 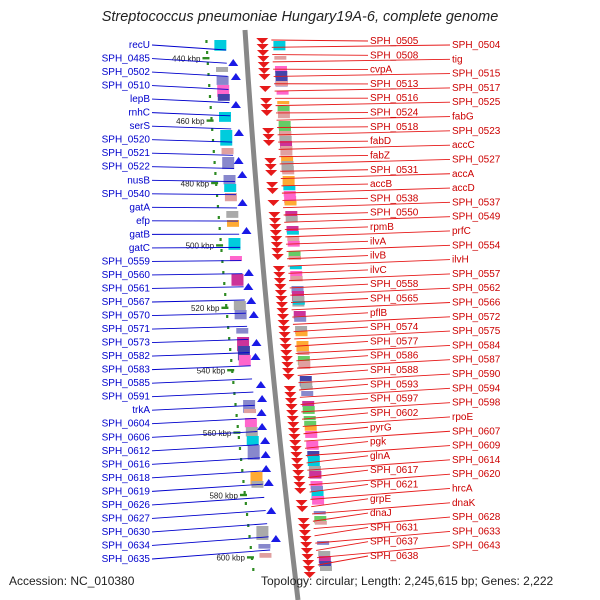 What do you see at coordinates (126, 545) in the screenshot?
I see `feature-label: SPH_0634` at bounding box center [126, 545].